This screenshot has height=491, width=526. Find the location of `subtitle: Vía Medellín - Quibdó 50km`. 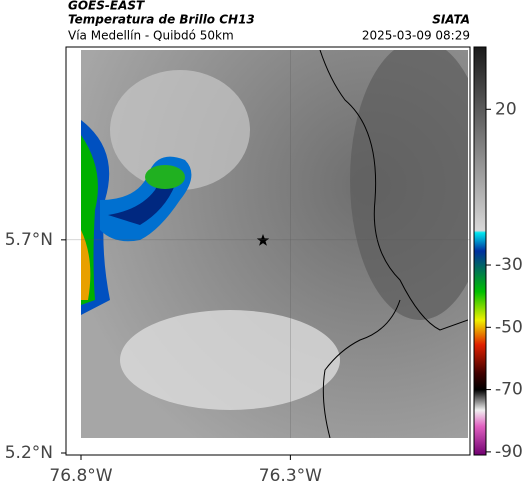

subtitle: Vía Medellín - Quibdó 50km is located at coordinates (151, 36).